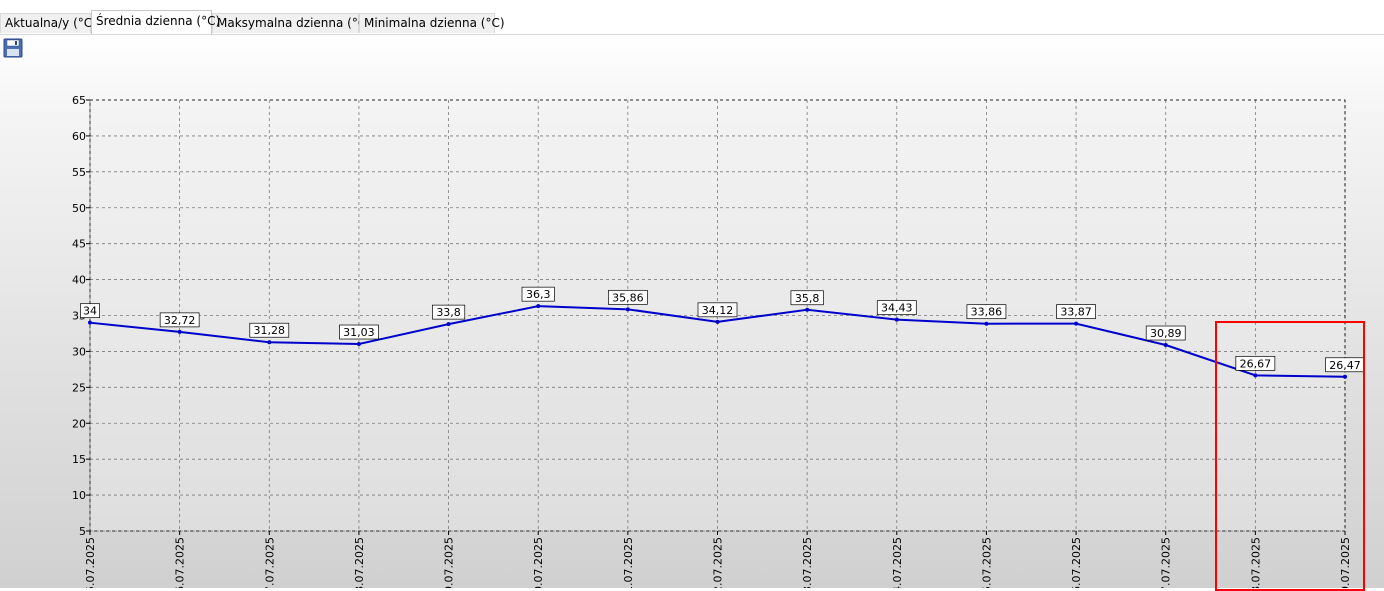  Describe the element at coordinates (79, 459) in the screenshot. I see `y-tick-label: 15` at that location.